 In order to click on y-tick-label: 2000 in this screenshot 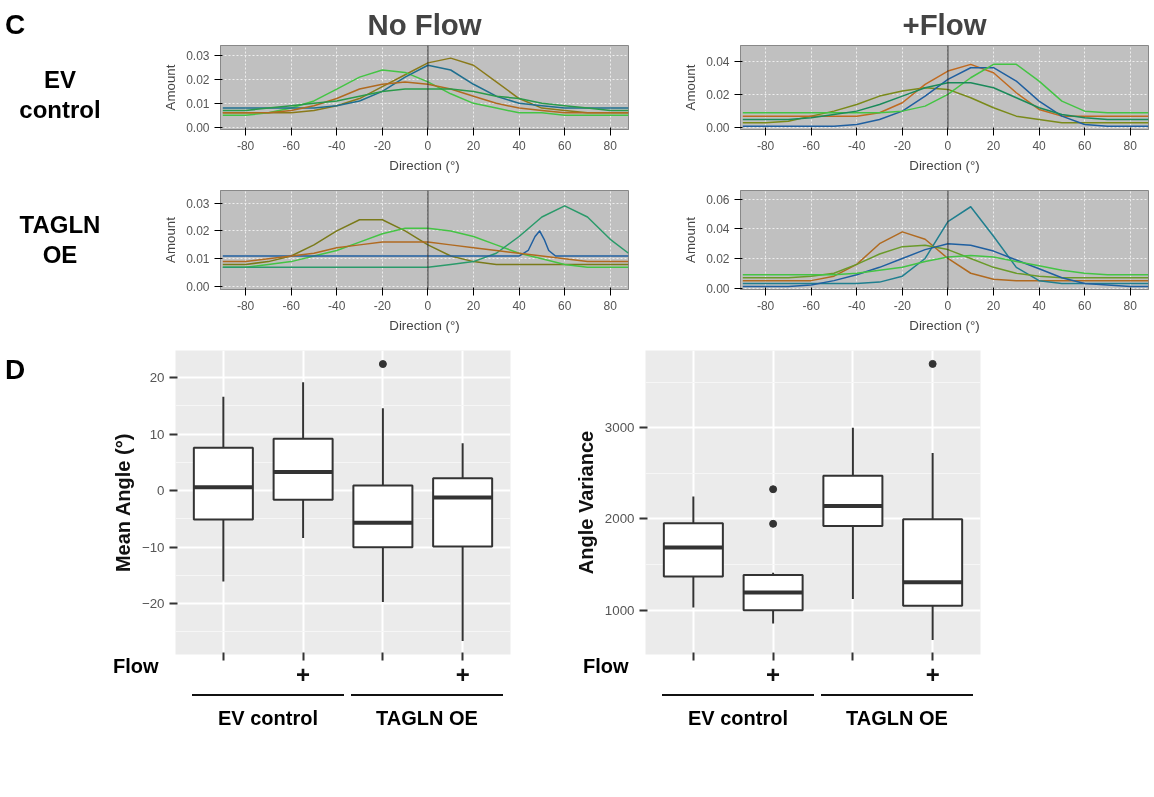, I will do `click(619, 519)`.